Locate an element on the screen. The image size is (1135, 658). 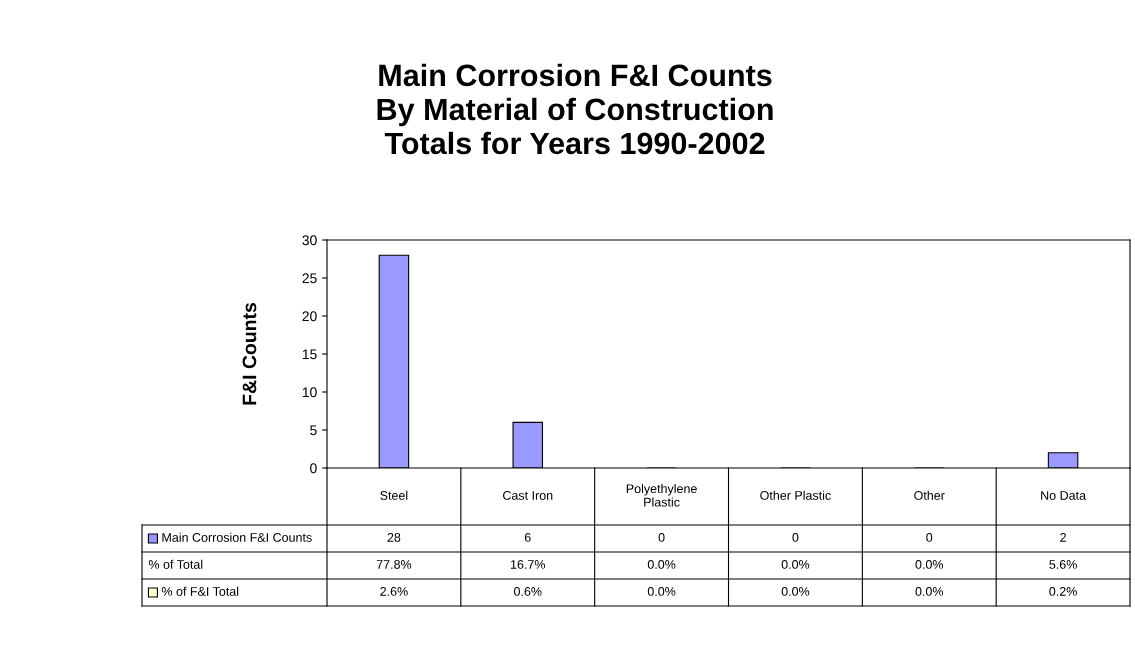
chart-title: Main Corrosion F&I Counts By Material of Construction Totals for Years 1990-2002 is located at coordinates (575, 109).